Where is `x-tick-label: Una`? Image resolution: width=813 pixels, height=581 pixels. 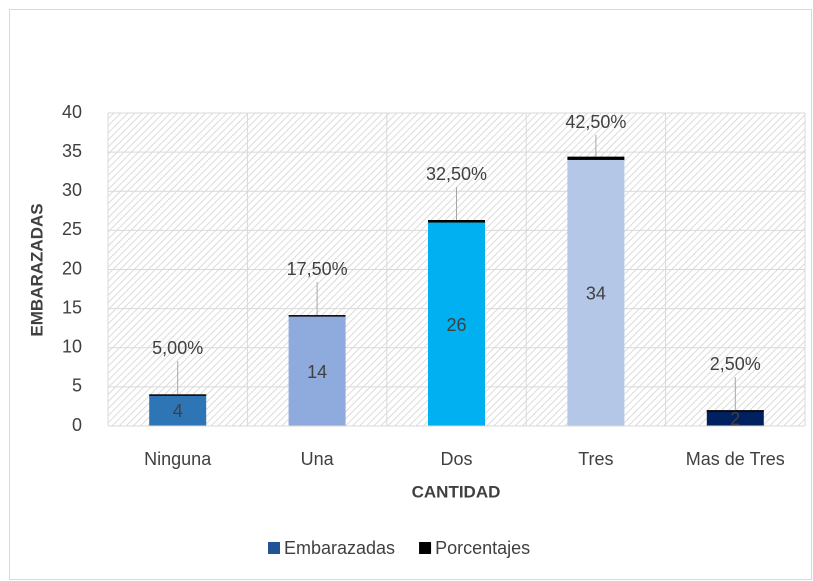 x-tick-label: Una is located at coordinates (318, 459).